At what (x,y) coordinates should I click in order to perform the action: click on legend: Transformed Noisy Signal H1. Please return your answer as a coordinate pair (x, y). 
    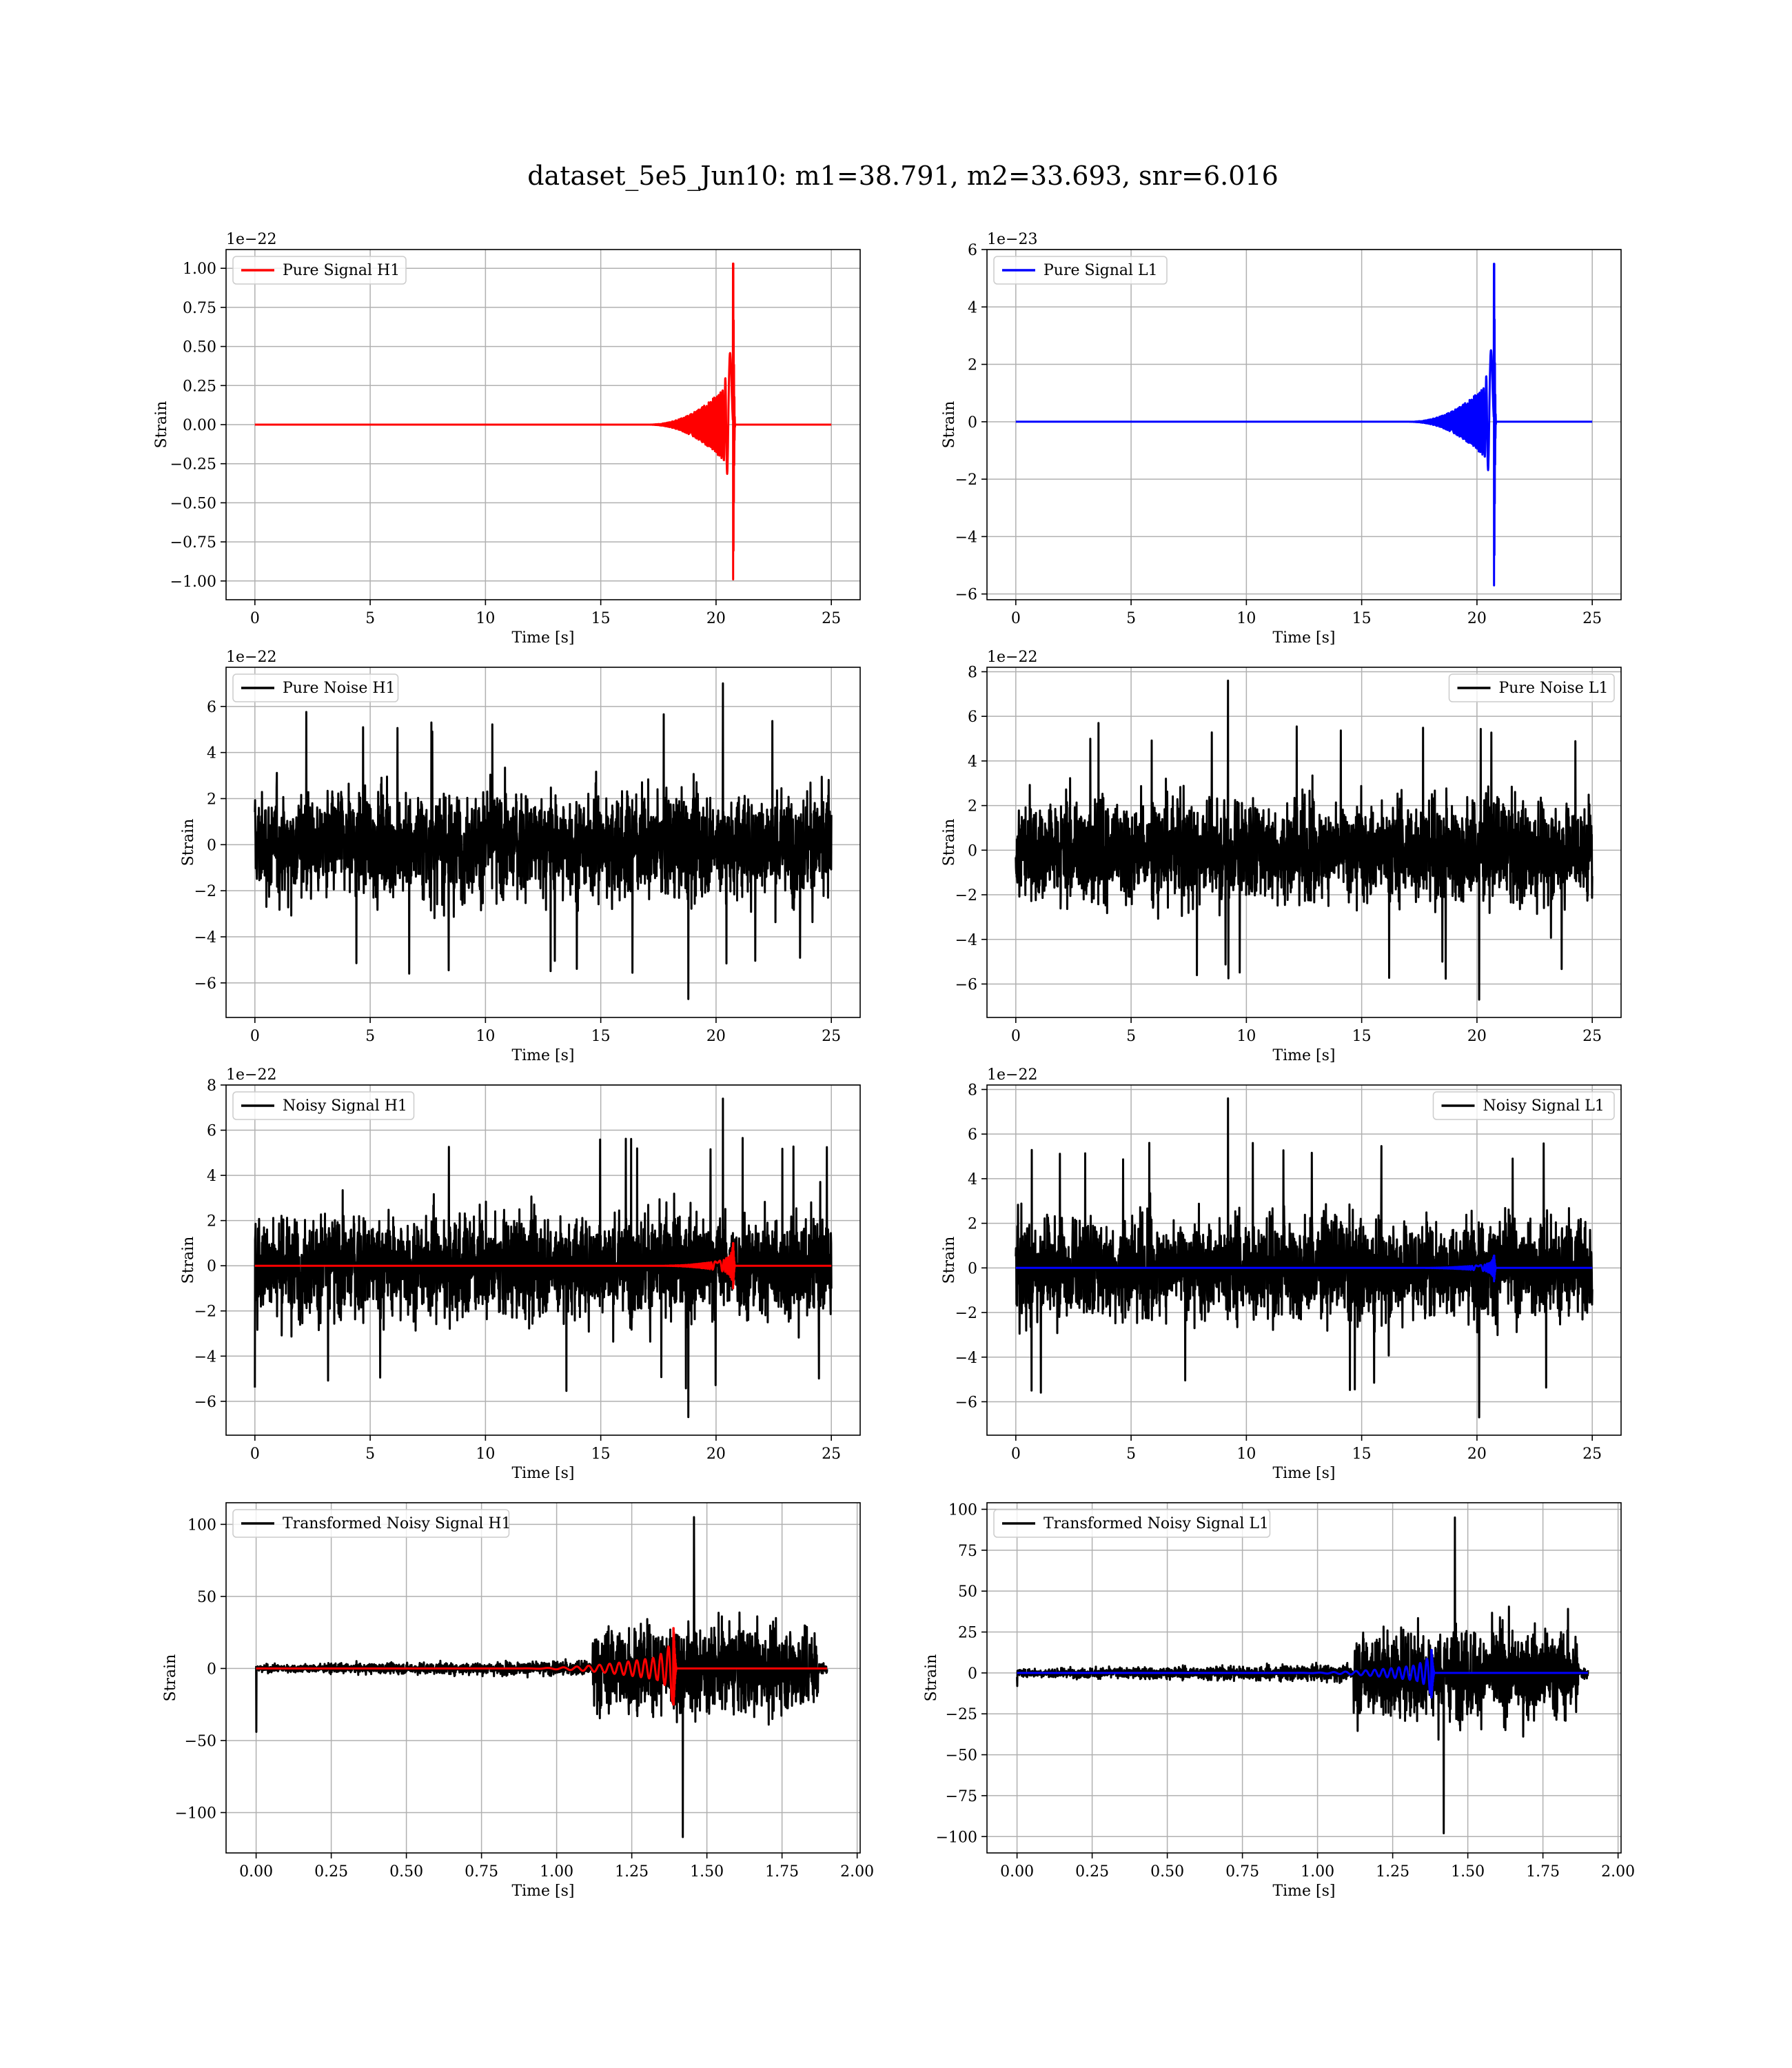
    Looking at the image, I should click on (371, 1524).